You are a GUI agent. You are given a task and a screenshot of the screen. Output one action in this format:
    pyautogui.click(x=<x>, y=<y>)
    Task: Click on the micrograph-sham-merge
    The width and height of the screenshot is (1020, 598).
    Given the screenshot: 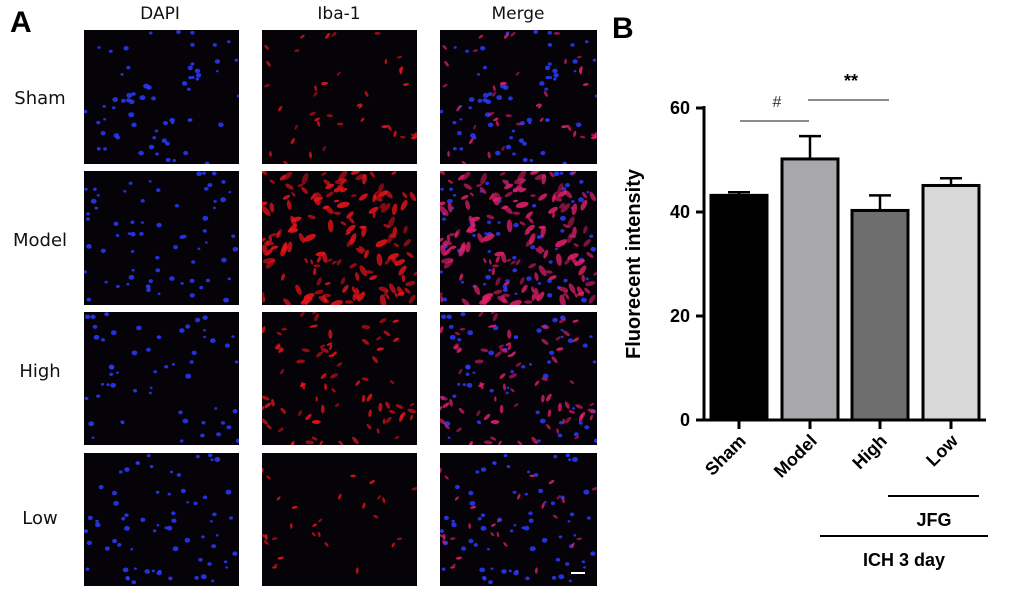 What is the action you would take?
    pyautogui.click(x=518, y=97)
    